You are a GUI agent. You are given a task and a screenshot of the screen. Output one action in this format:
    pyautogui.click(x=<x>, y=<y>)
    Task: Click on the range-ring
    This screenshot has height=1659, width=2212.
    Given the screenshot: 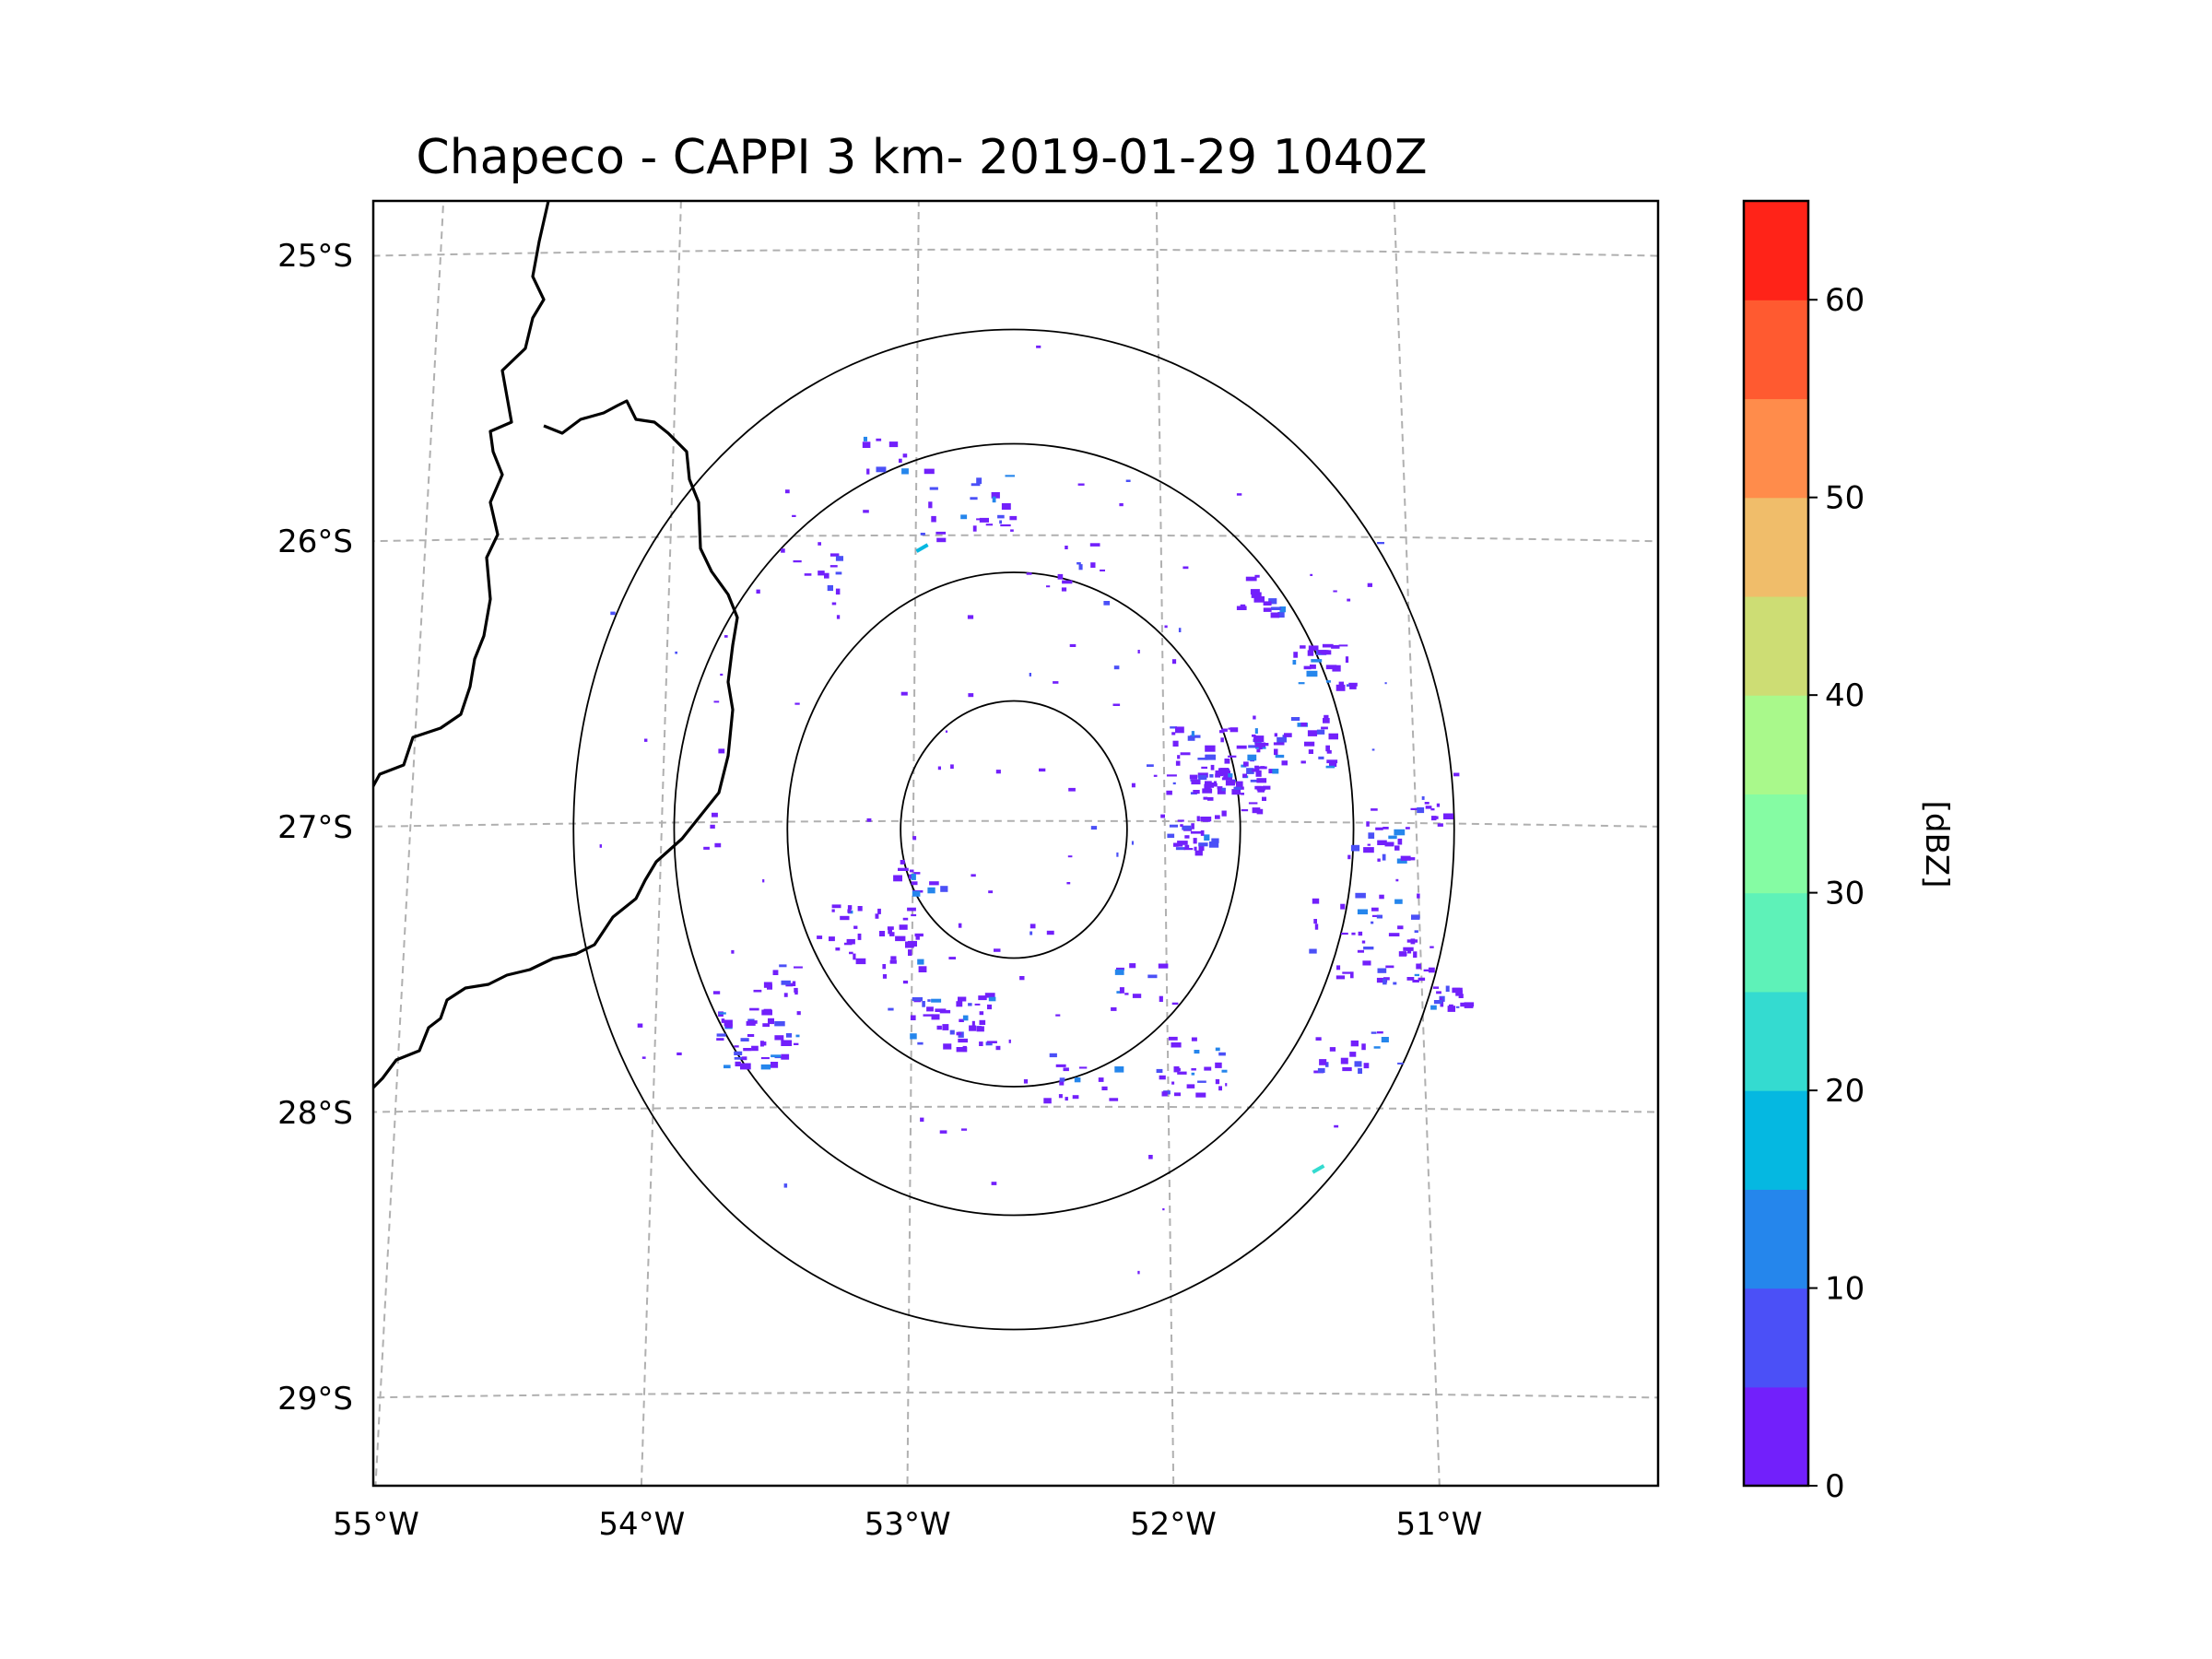 What is the action you would take?
    pyautogui.click(x=1013, y=829)
    